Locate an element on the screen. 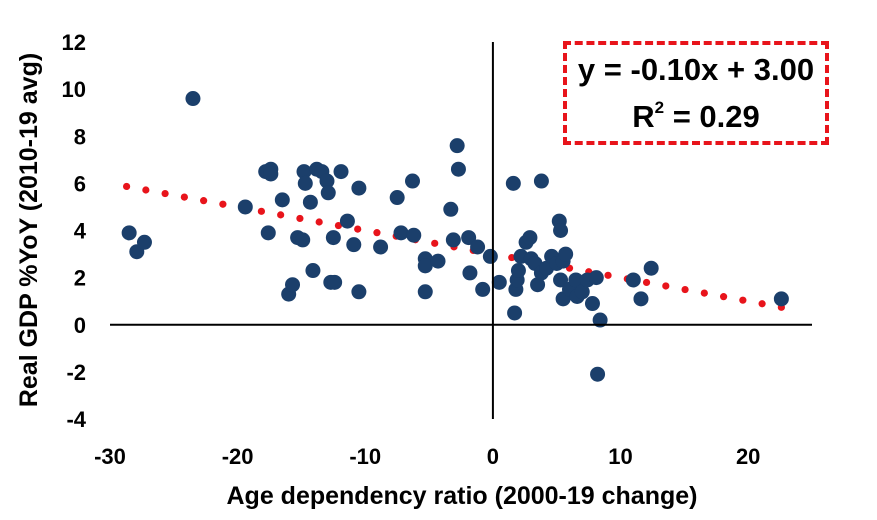 Image resolution: width=877 pixels, height=520 pixels. y-tick-label: -4 is located at coordinates (76, 419).